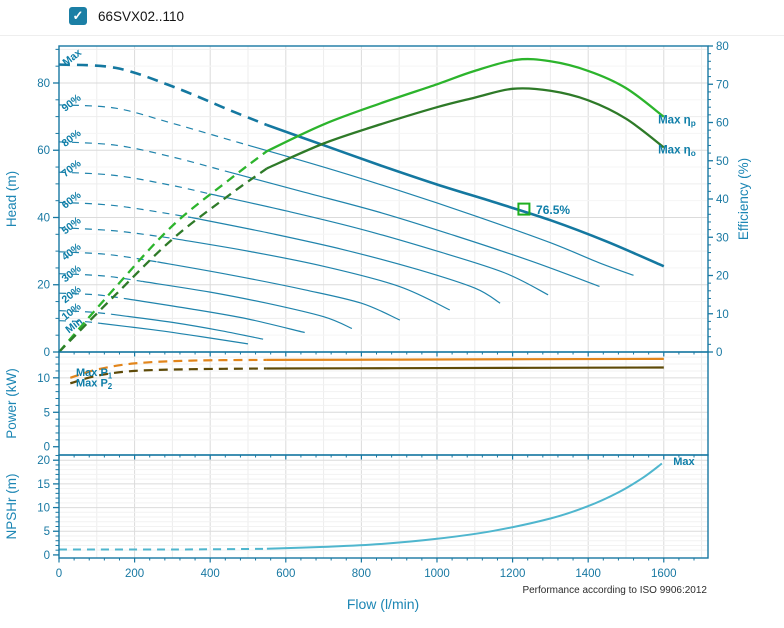 This screenshot has width=784, height=628. Describe the element at coordinates (72, 200) in the screenshot. I see `label-60-: 60%` at that location.